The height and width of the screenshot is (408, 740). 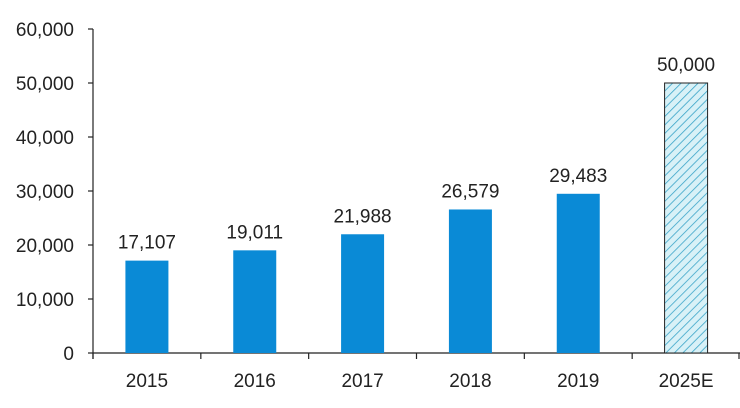 What do you see at coordinates (147, 306) in the screenshot?
I see `bar-2015` at bounding box center [147, 306].